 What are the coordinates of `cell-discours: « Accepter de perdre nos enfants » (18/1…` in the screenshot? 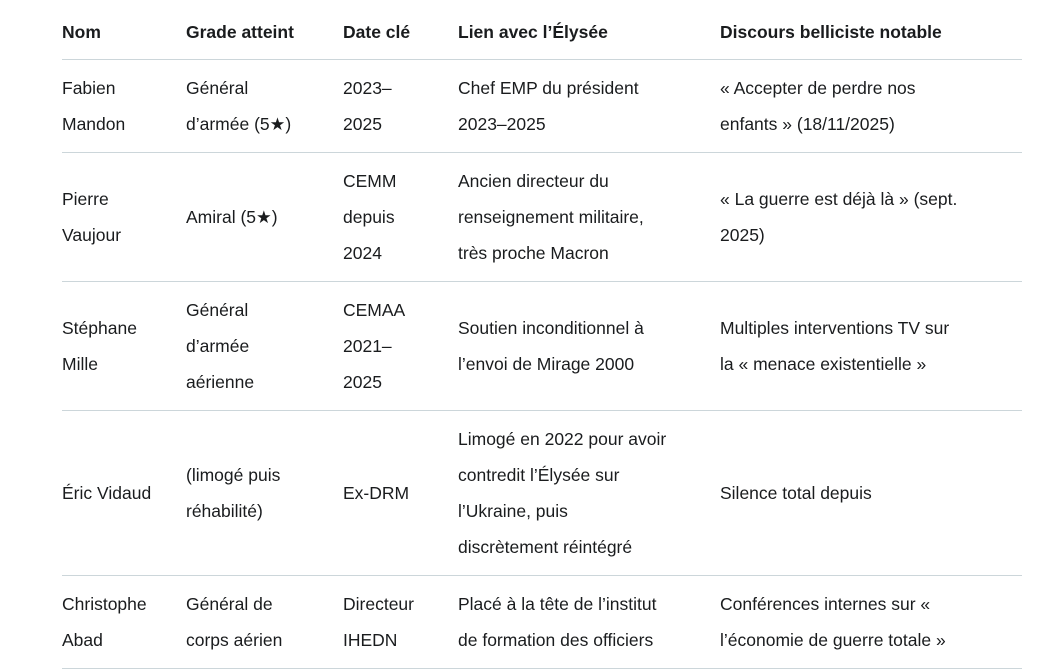 It's located at (871, 106).